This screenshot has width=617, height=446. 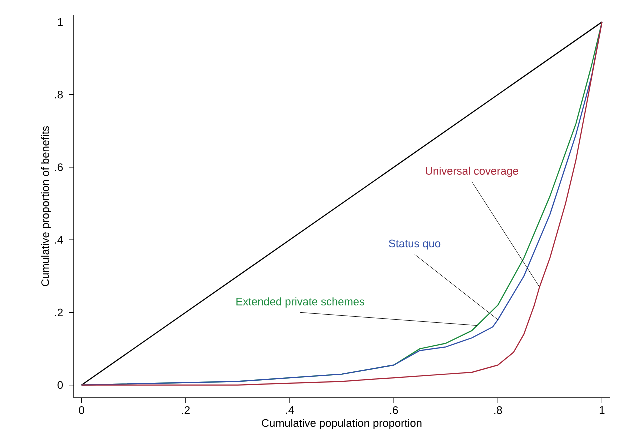 I want to click on x-tick-label: .8, so click(x=498, y=410).